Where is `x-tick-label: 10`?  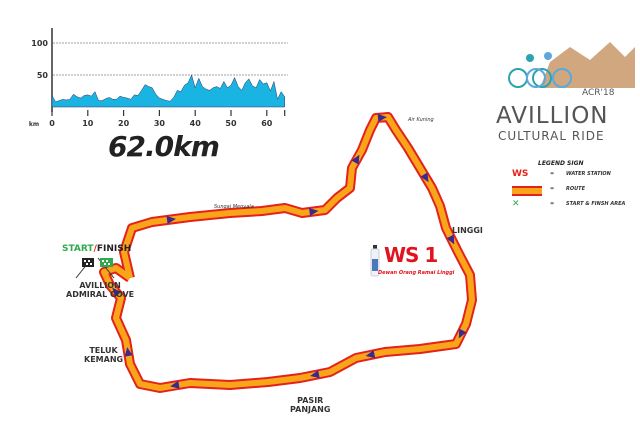
x-tick-label: 10 is located at coordinates (88, 123).